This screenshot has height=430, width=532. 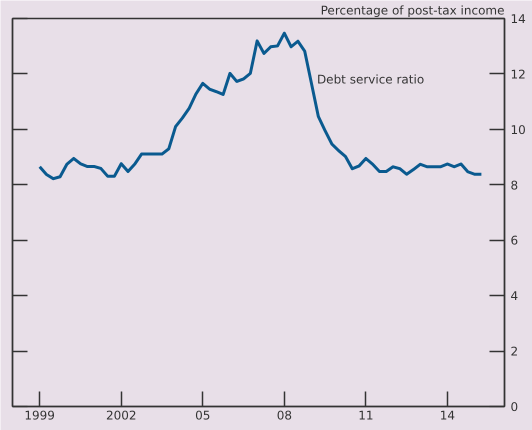 I want to click on y-tick-label: 8, so click(x=514, y=185).